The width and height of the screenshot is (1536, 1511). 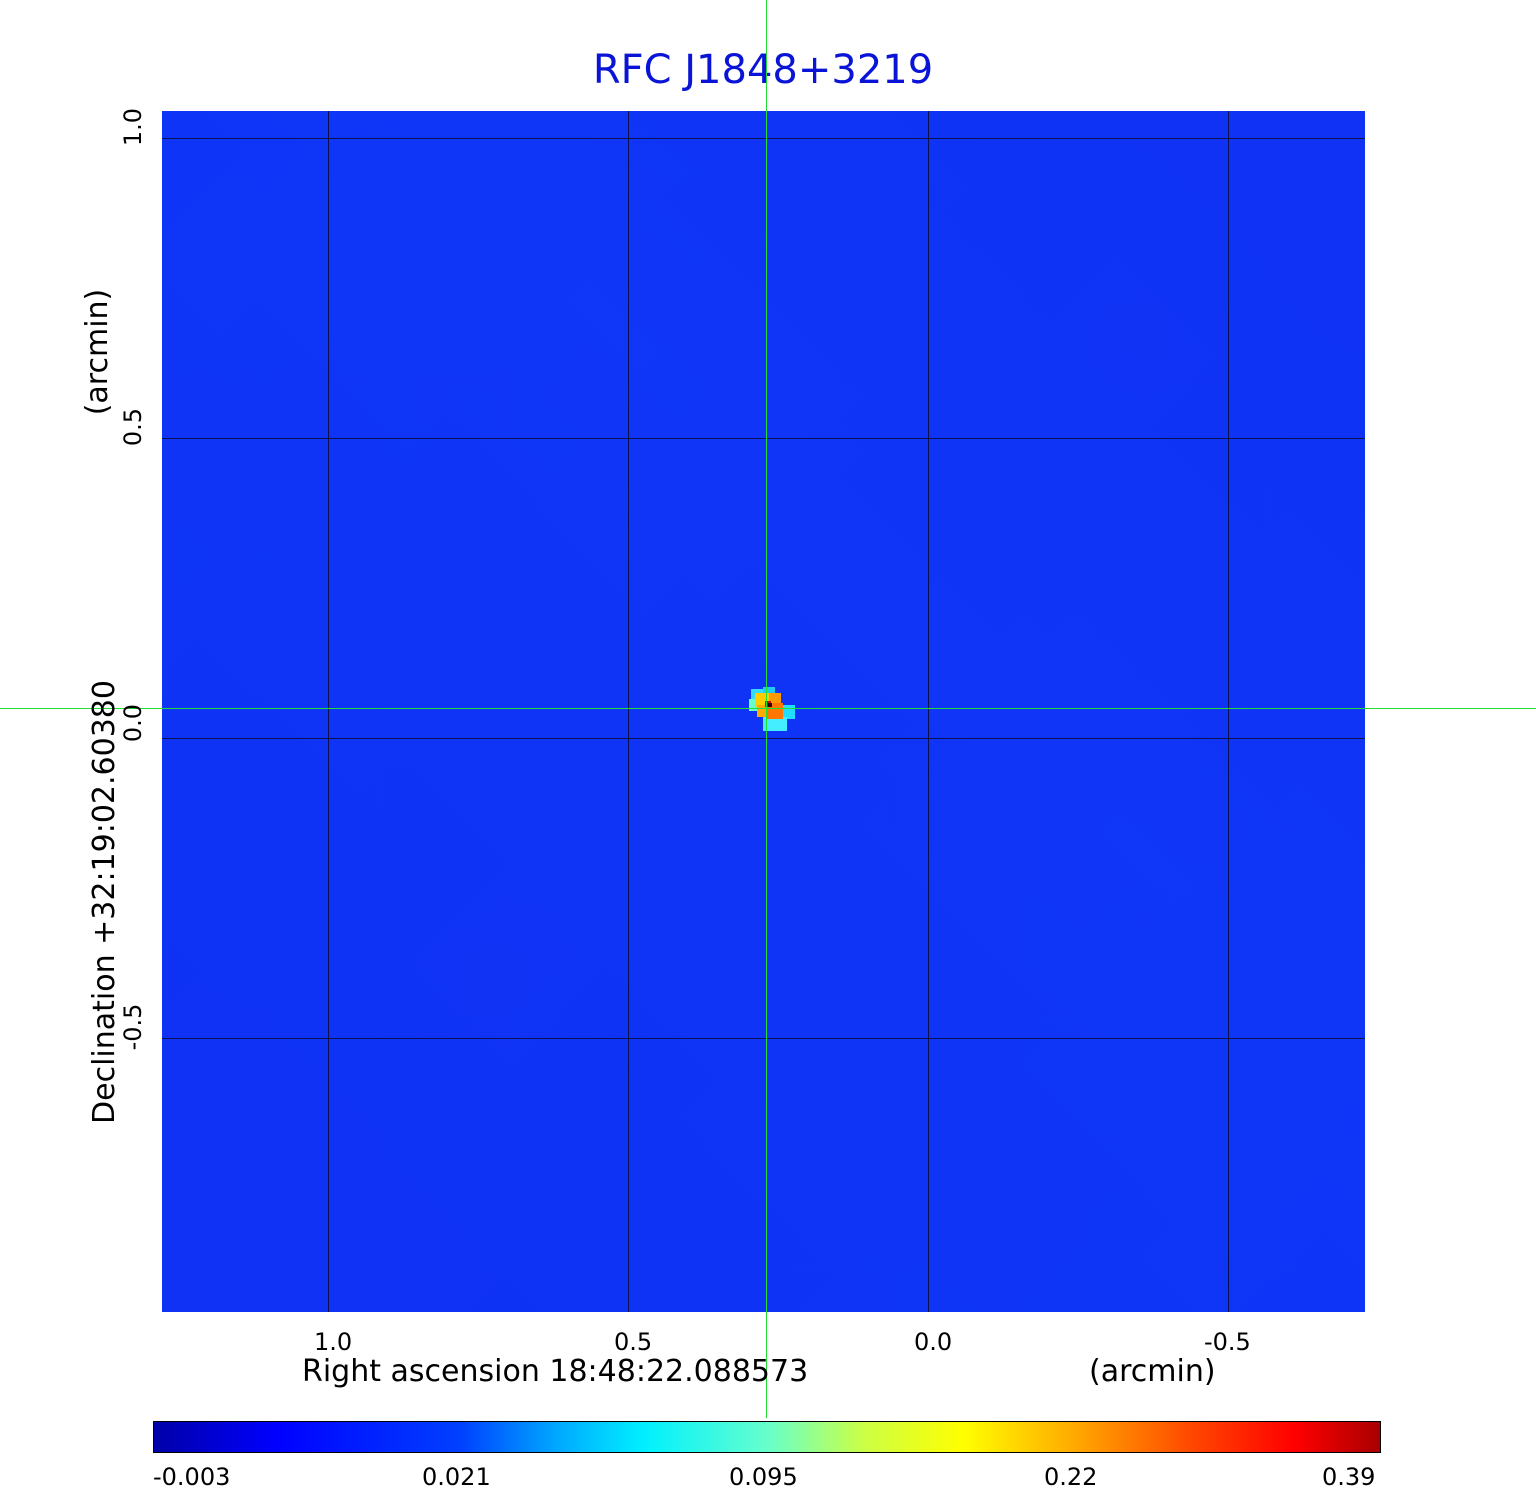 What do you see at coordinates (763, 70) in the screenshot?
I see `image-title: RFC J1848+3219` at bounding box center [763, 70].